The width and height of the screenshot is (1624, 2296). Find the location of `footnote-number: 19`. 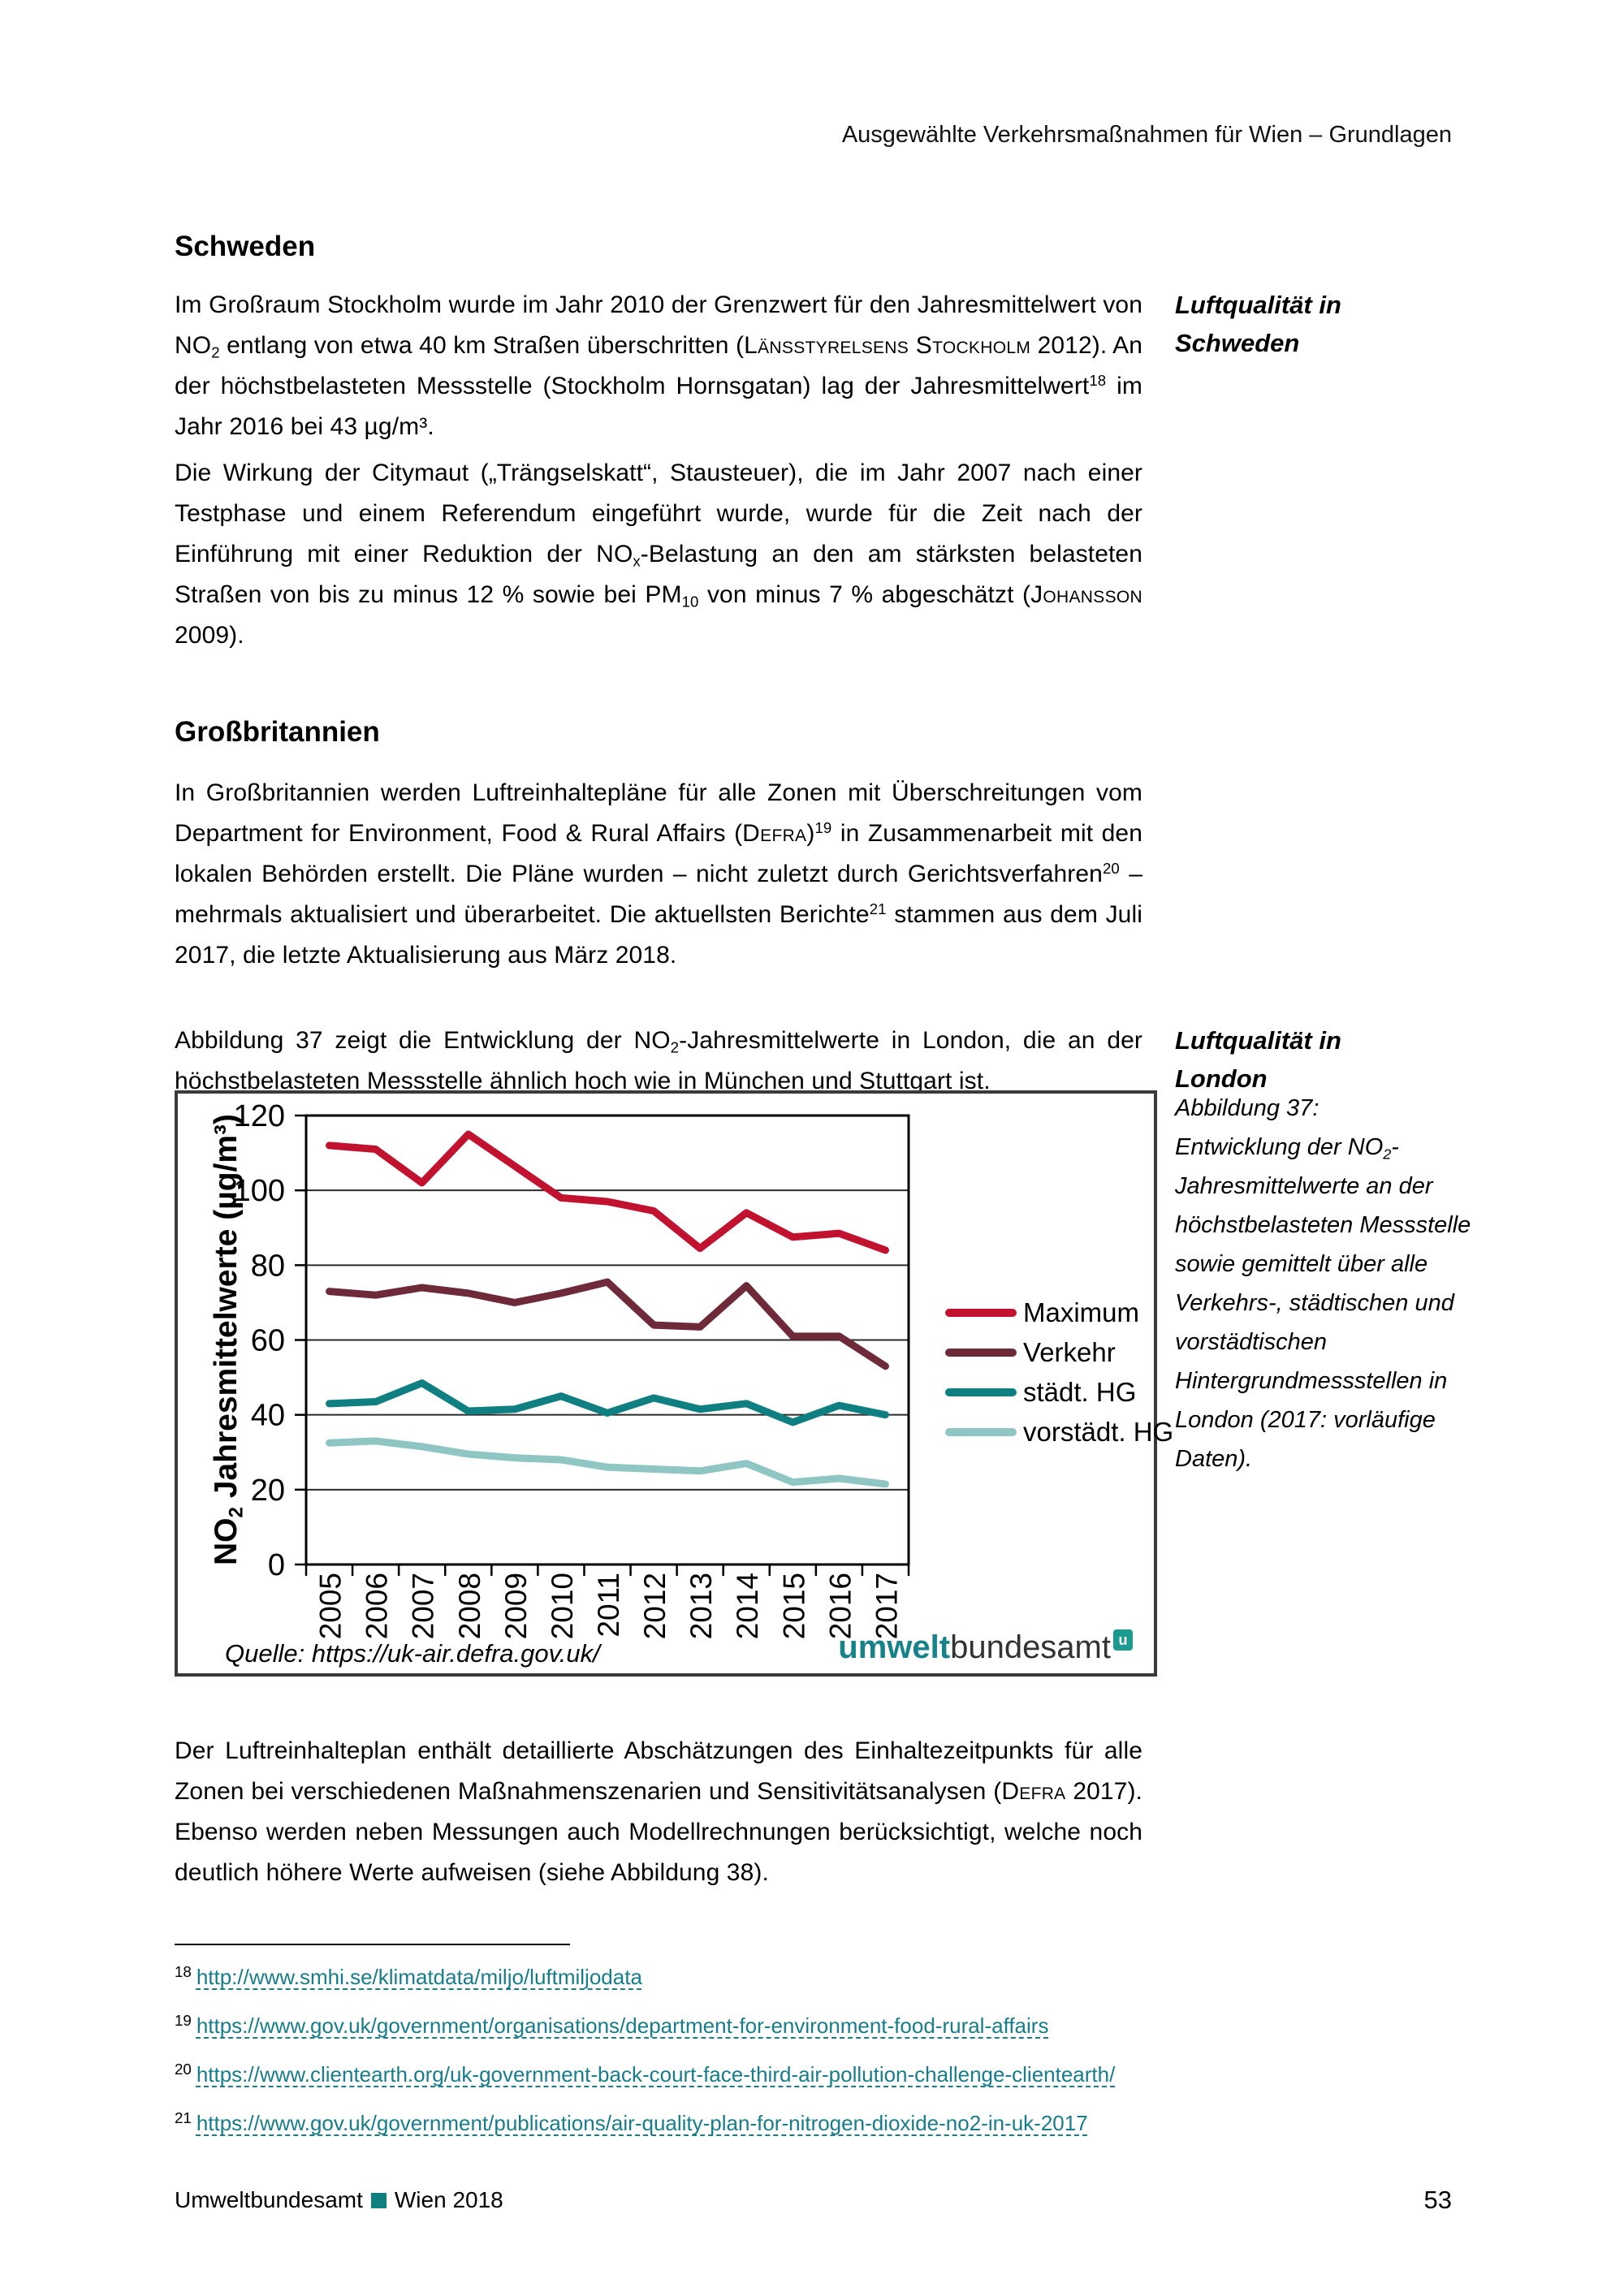

footnote-number: 19 is located at coordinates (184, 2020).